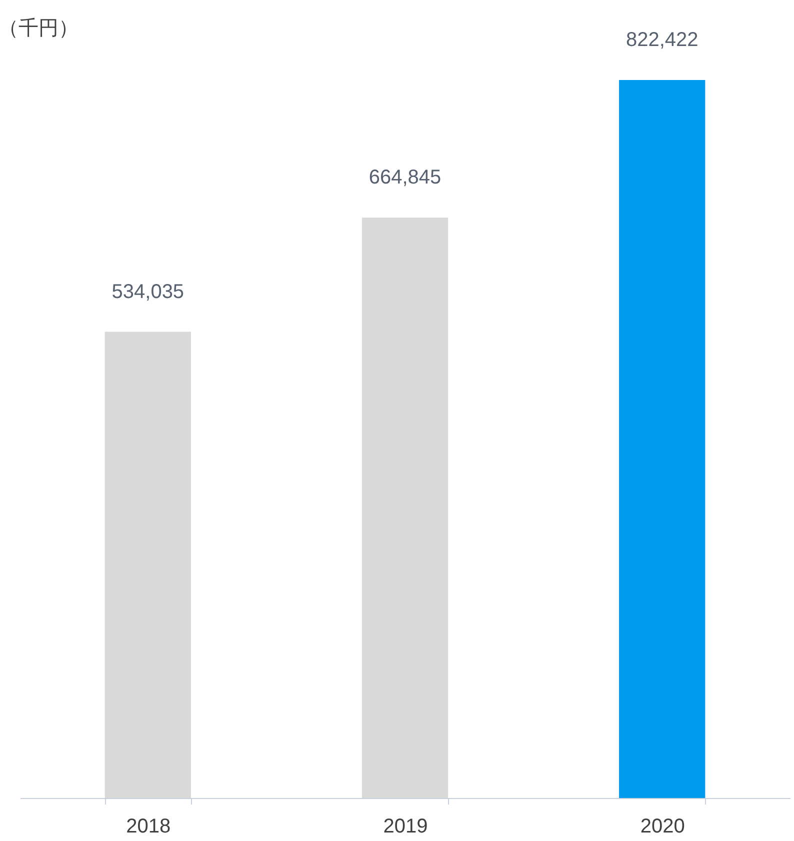  What do you see at coordinates (148, 827) in the screenshot?
I see `x-tick-label: 2018` at bounding box center [148, 827].